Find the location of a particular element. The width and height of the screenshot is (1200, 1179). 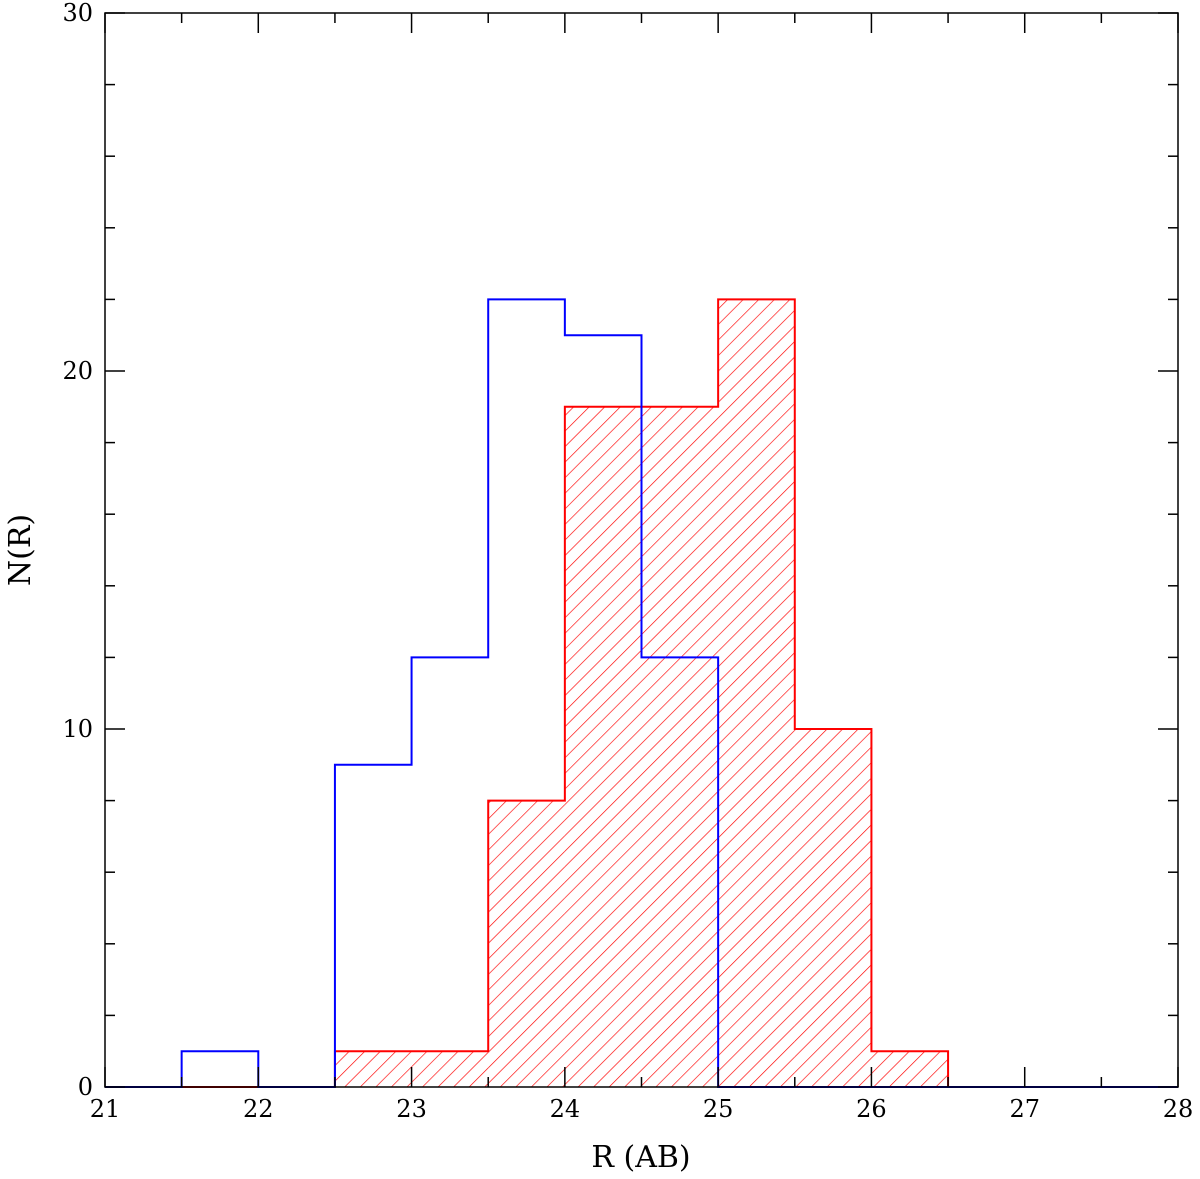

x-tick-label: 24 is located at coordinates (565, 1109).